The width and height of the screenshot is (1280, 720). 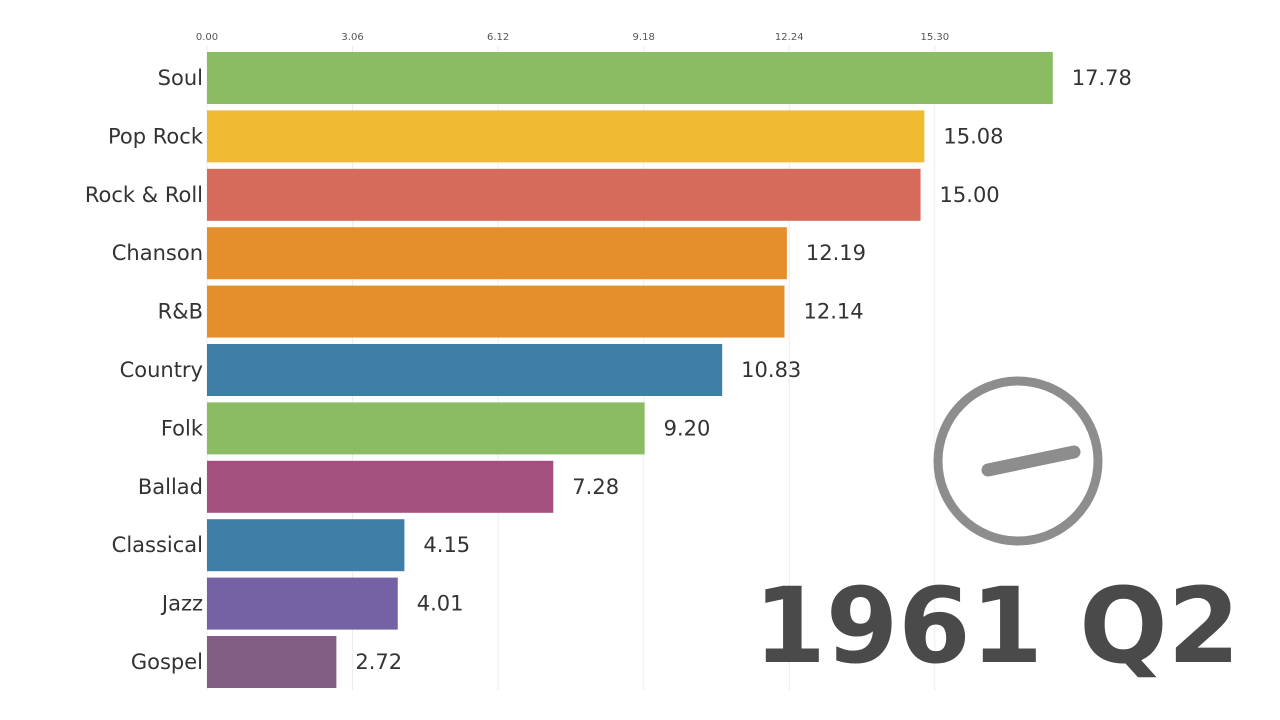 I want to click on stopwatch-dial-icon, so click(x=1018, y=461).